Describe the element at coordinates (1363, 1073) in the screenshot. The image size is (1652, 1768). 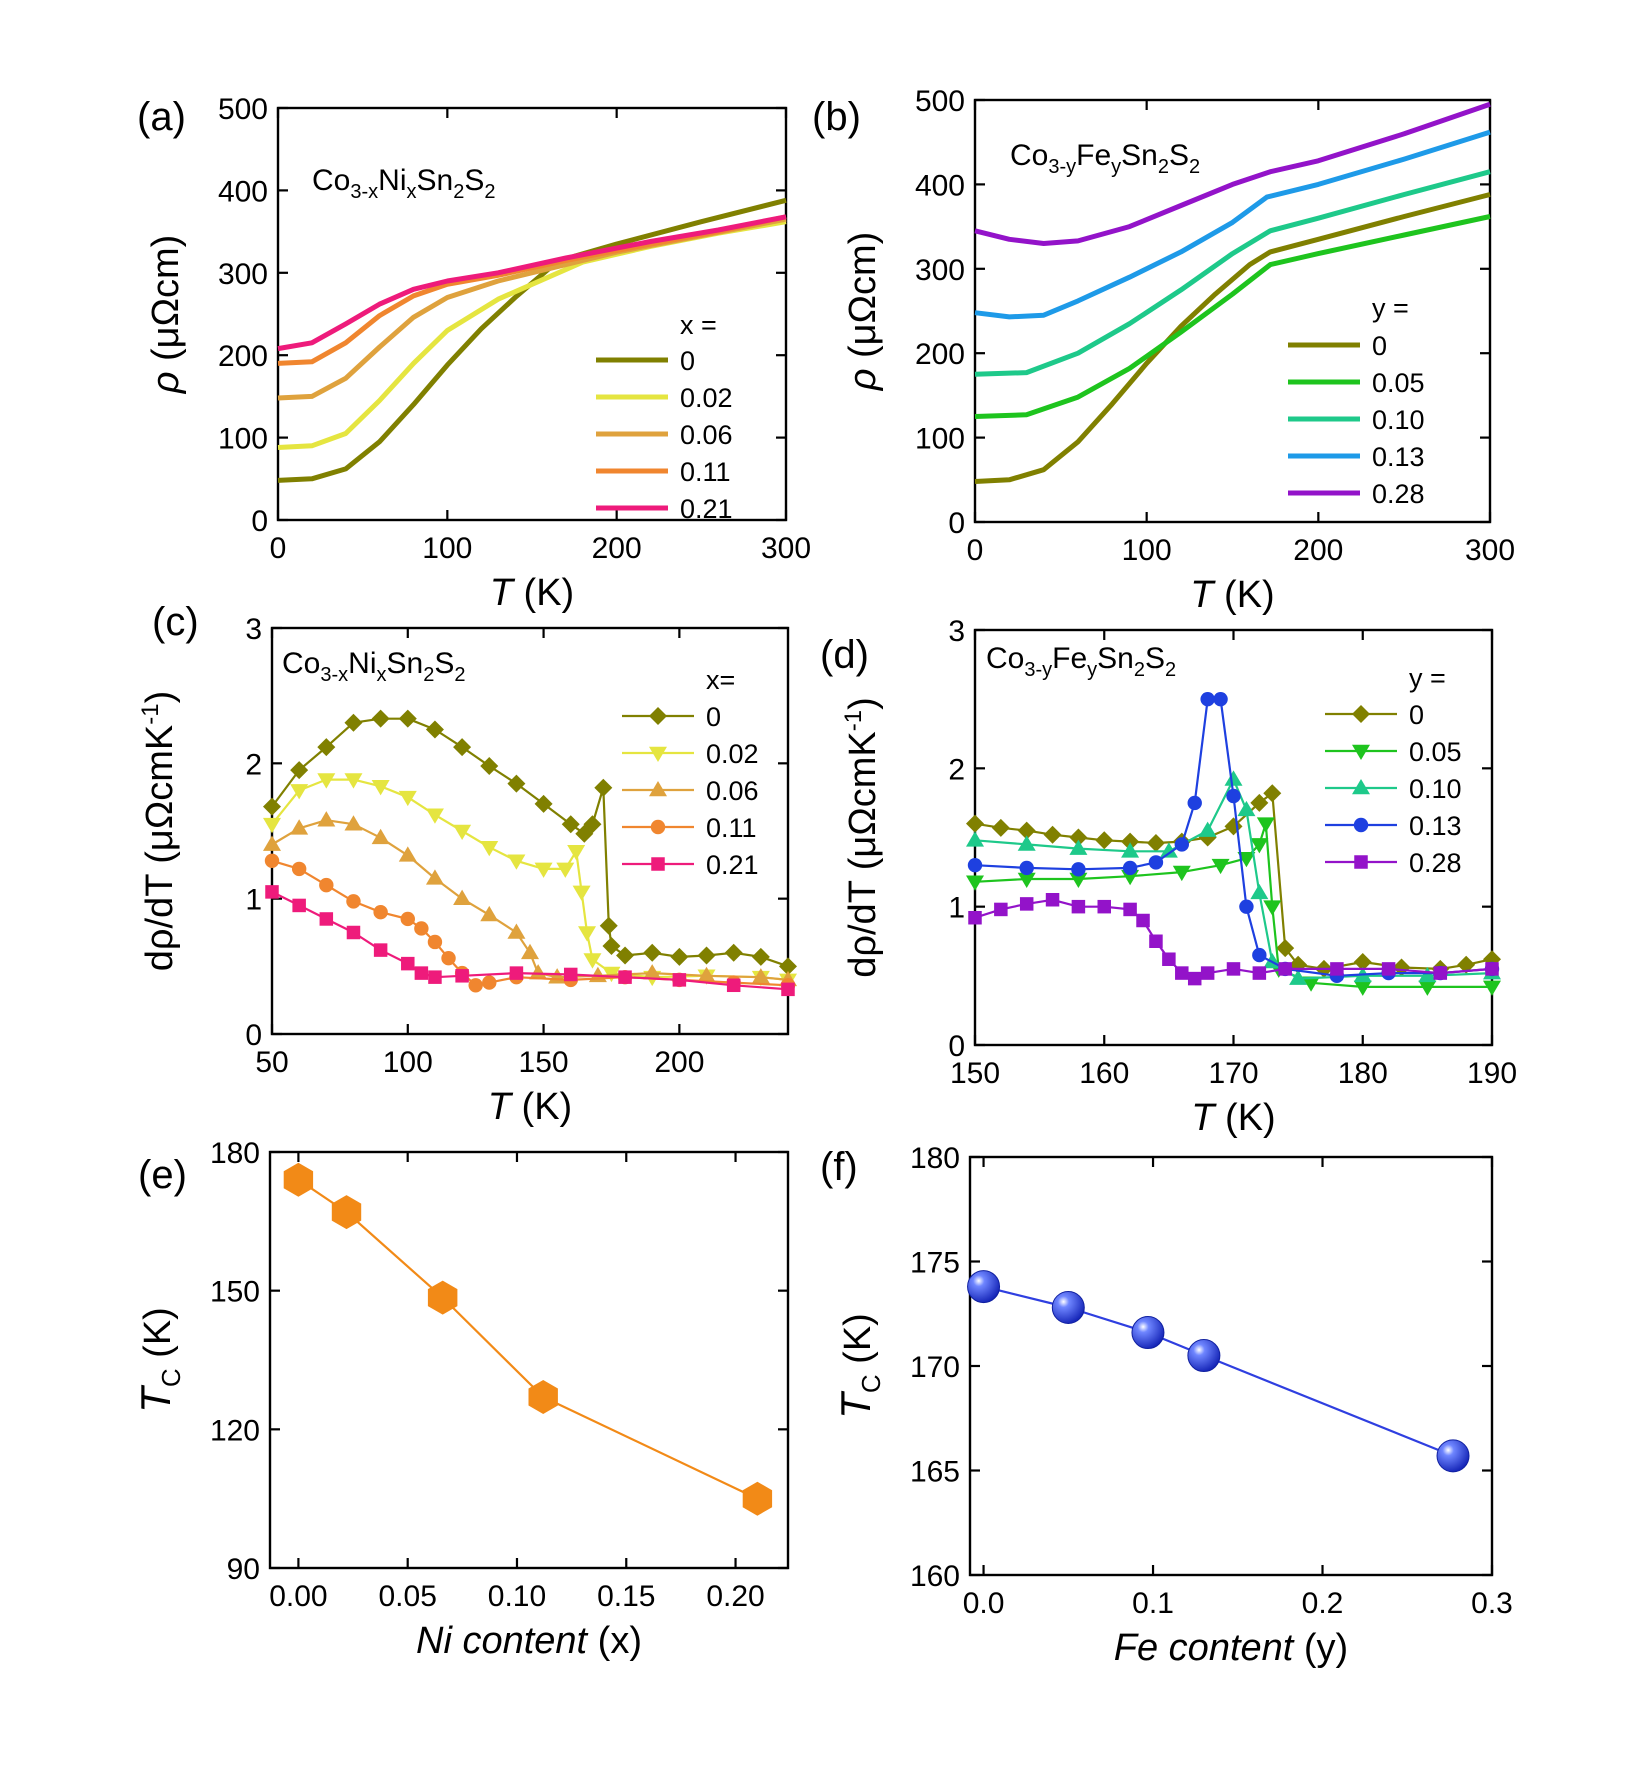
I see `x-tick-label: 180` at that location.